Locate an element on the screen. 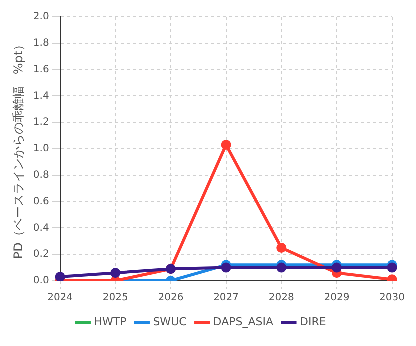 Image resolution: width=416 pixels, height=346 pixels. x-tick-label: 2029 is located at coordinates (337, 298).